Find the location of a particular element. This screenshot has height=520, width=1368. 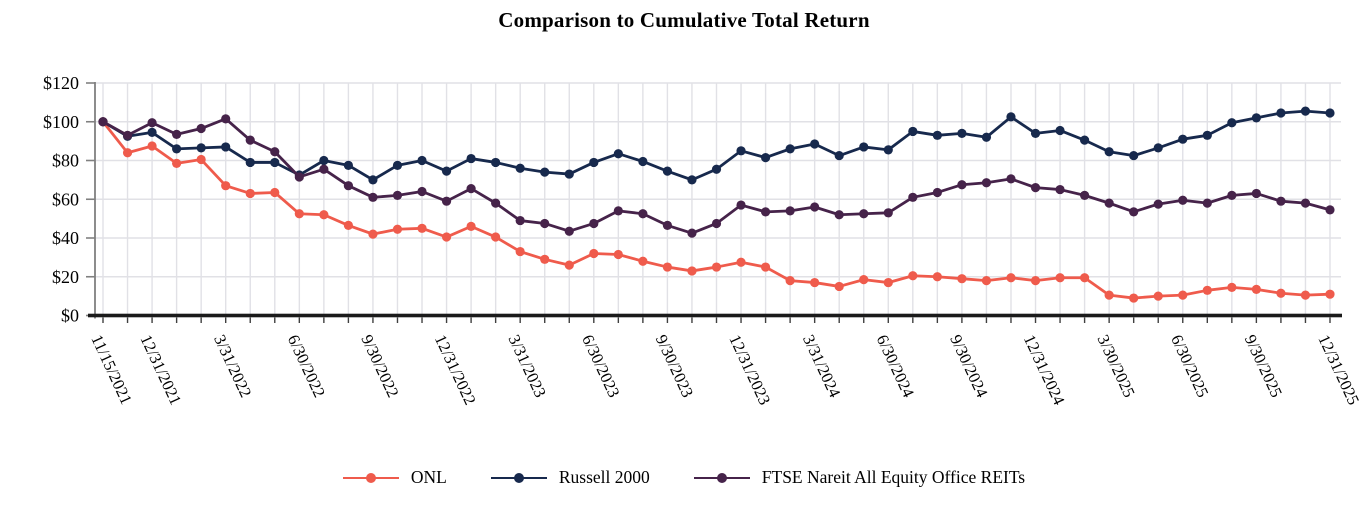

svg-text: $100 is located at coordinates (61, 122).